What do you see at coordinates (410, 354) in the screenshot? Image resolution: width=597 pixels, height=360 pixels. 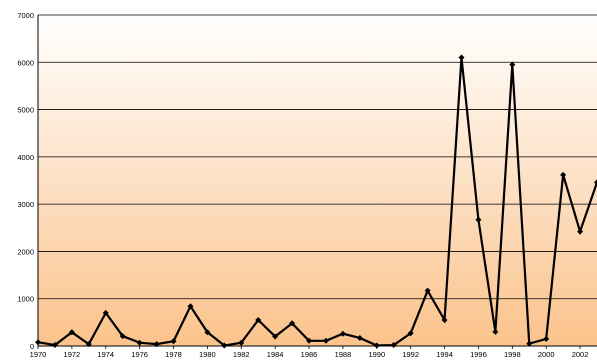 I see `x-tick-label: 1992` at bounding box center [410, 354].